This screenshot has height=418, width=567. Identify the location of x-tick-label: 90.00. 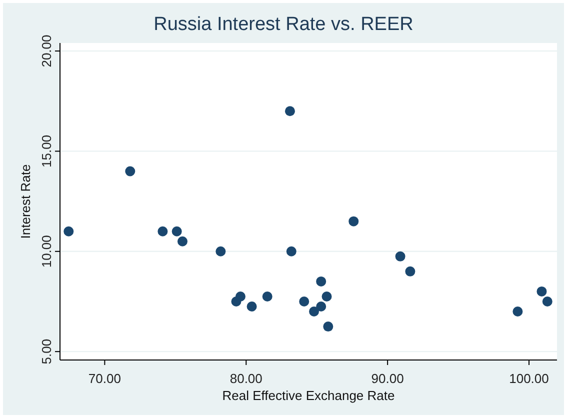
(387, 378).